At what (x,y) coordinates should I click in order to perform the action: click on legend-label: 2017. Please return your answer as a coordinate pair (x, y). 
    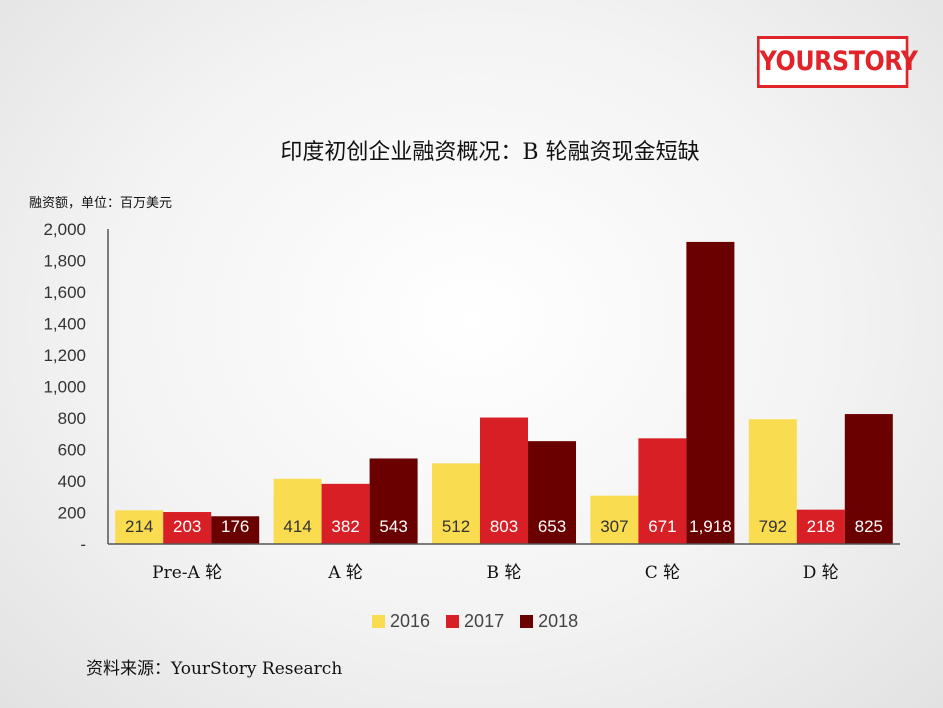
    Looking at the image, I should click on (484, 621).